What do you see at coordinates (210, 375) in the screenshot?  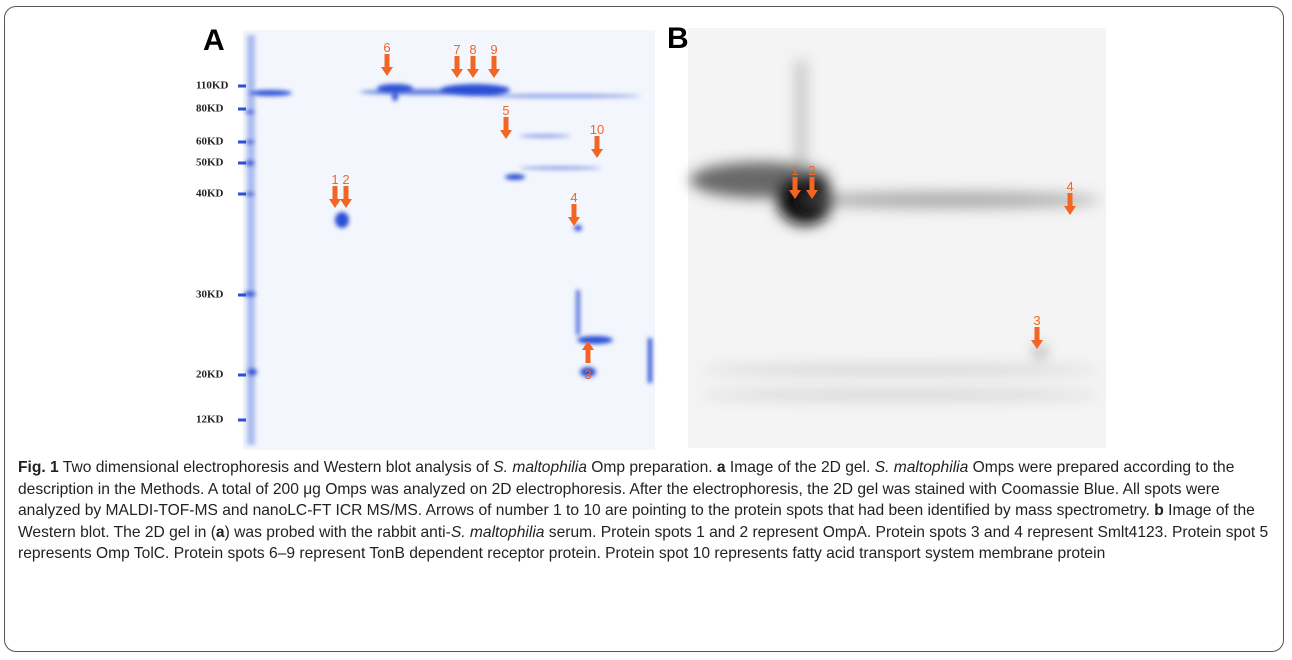 I see `molecular-weight-marker: 20KD` at bounding box center [210, 375].